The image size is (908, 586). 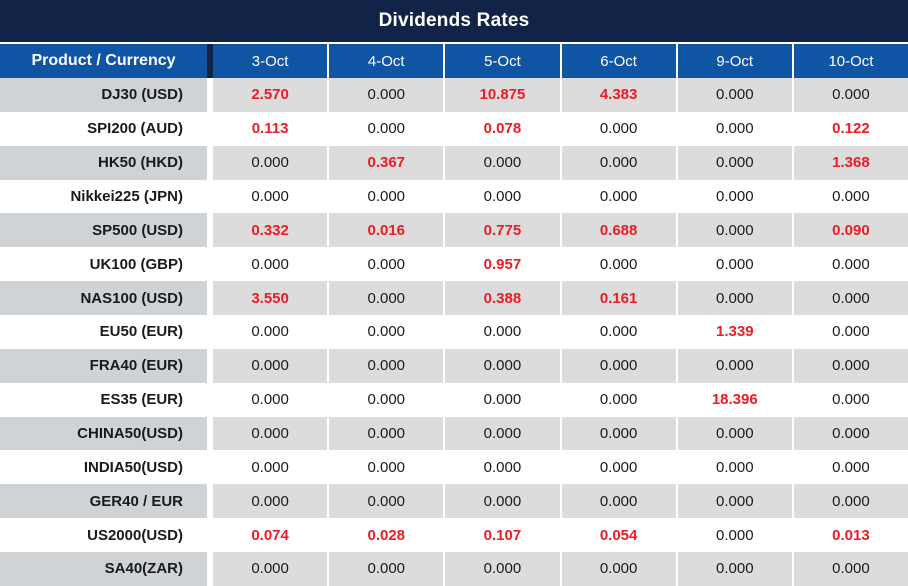 What do you see at coordinates (385, 230) in the screenshot?
I see `dividend-value-cell: 0.016` at bounding box center [385, 230].